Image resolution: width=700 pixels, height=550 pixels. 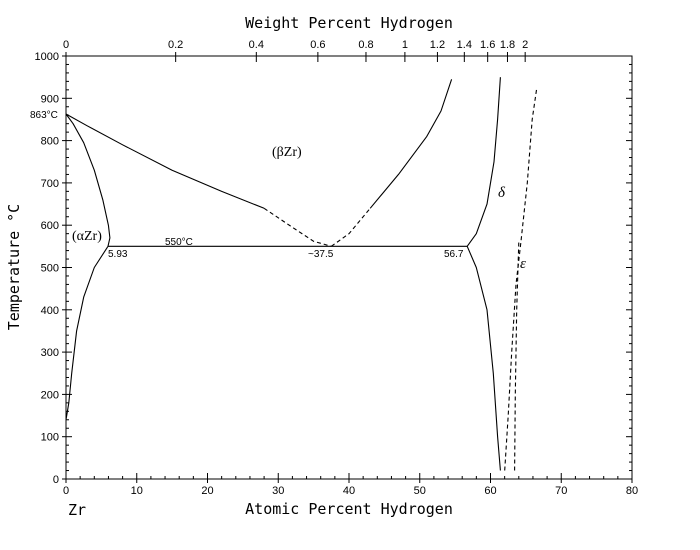 What do you see at coordinates (50, 395) in the screenshot?
I see `y-tick-label: 200` at bounding box center [50, 395].